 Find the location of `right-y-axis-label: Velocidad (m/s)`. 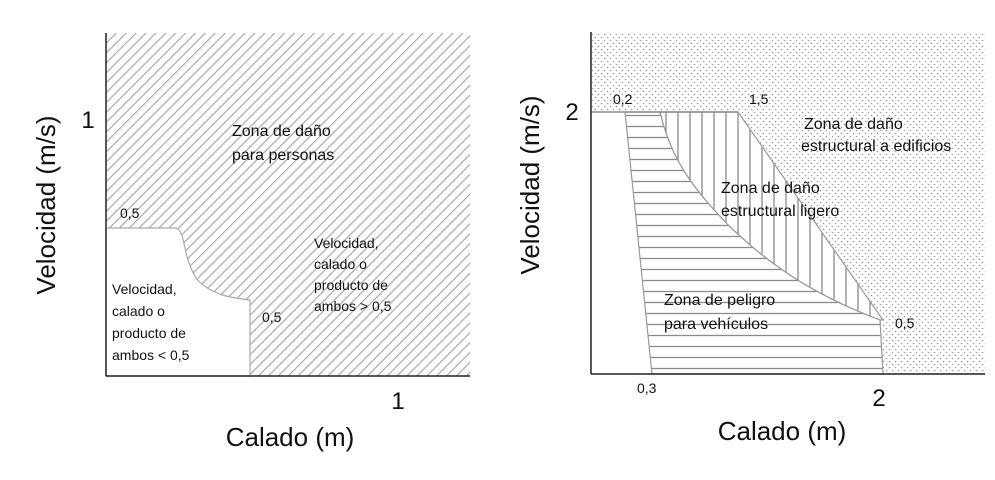

right-y-axis-label: Velocidad (m/s) is located at coordinates (530, 184).